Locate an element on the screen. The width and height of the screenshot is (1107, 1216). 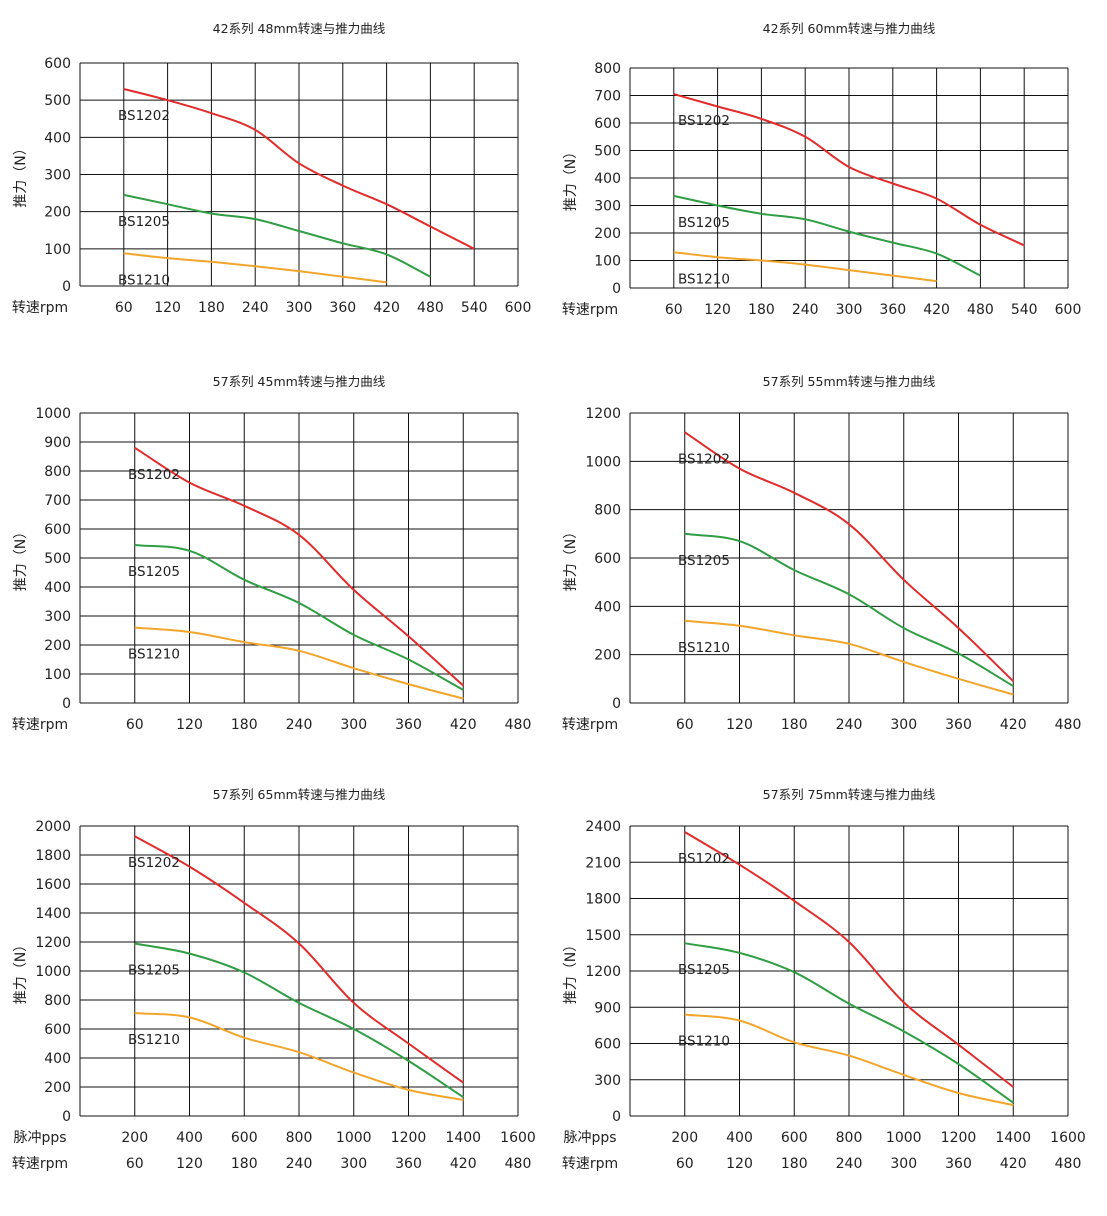
chart-title: 42系列 48mm转速与推力曲线 is located at coordinates (299, 28).